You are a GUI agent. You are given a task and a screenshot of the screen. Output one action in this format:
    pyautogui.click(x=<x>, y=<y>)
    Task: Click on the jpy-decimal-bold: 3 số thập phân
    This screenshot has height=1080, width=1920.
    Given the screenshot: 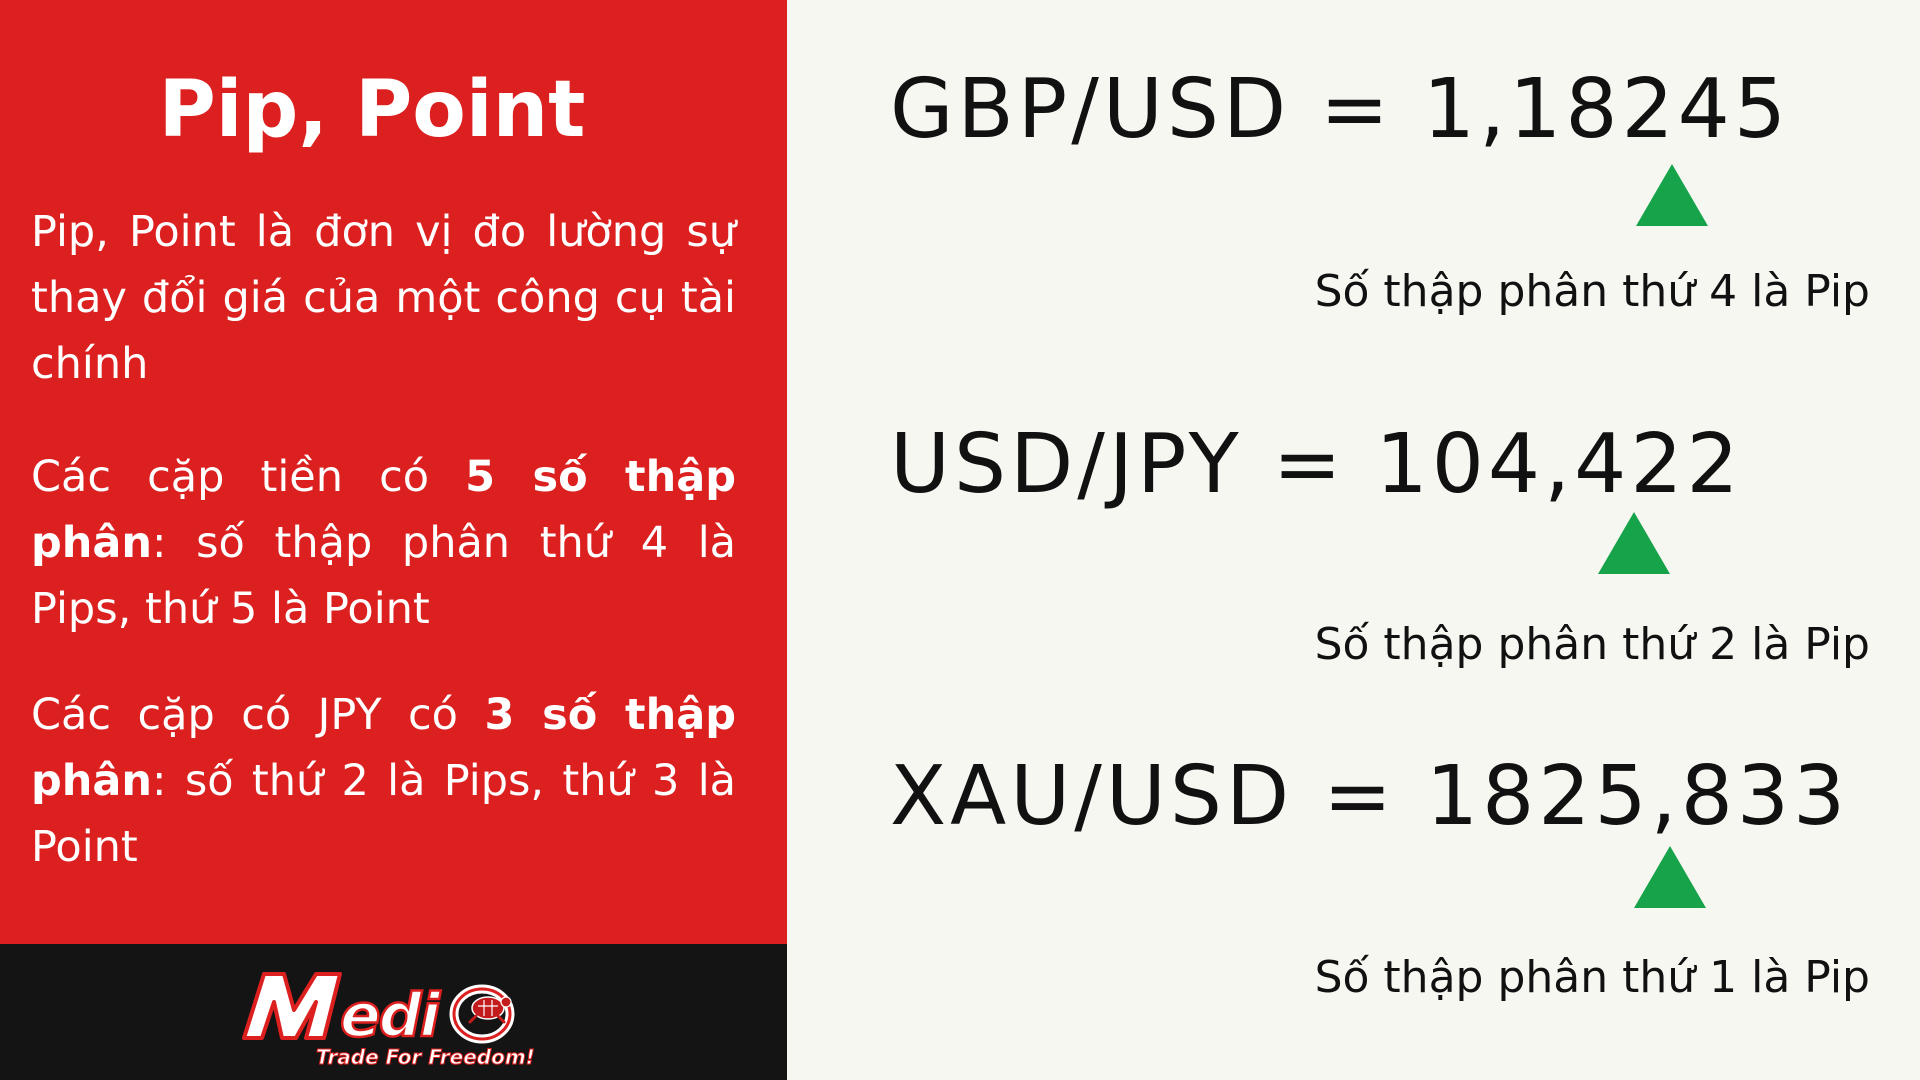 What is the action you would take?
    pyautogui.click(x=383, y=748)
    